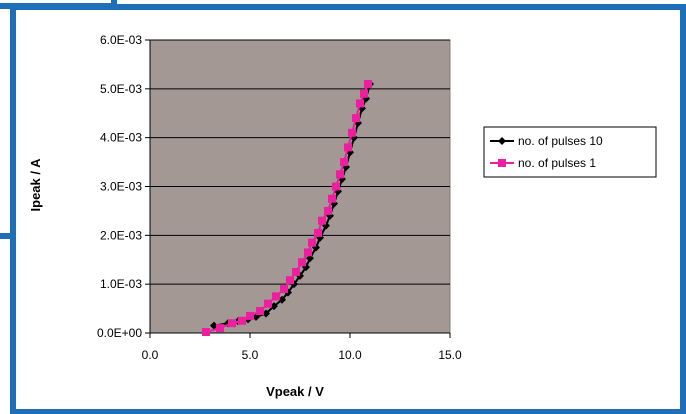 Image resolution: width=686 pixels, height=414 pixels. I want to click on x-tick-label: 5.0, so click(250, 355).